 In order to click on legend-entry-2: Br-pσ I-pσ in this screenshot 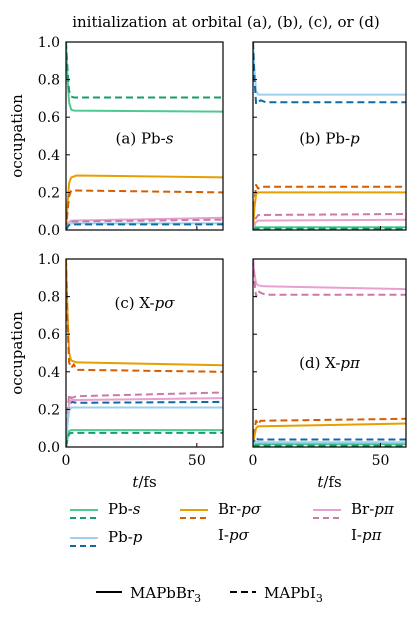, I will do `click(221, 522)`.